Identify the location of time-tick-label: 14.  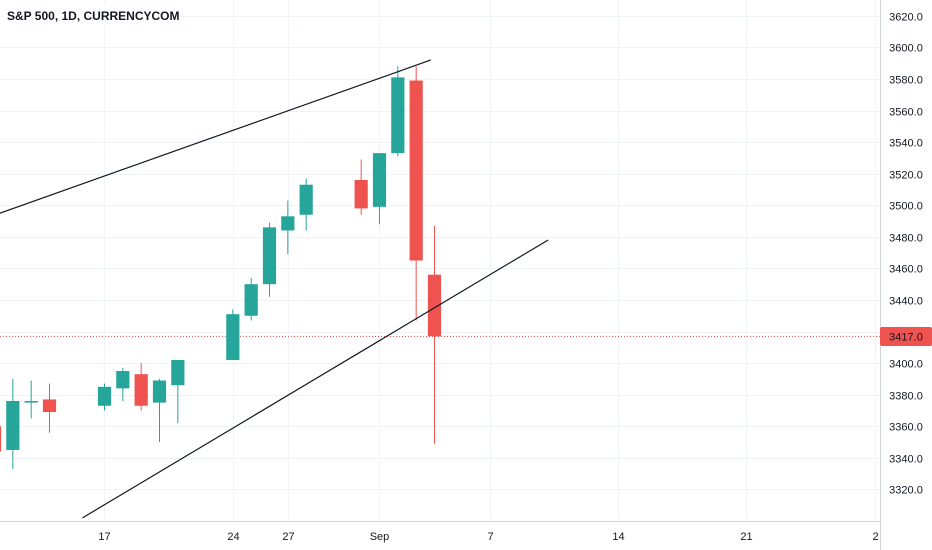
(618, 537).